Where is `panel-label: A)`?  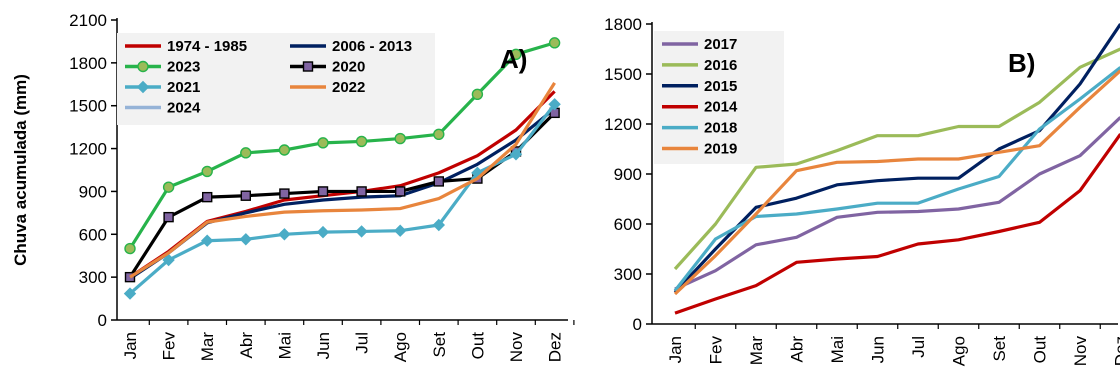 panel-label: A) is located at coordinates (513, 59).